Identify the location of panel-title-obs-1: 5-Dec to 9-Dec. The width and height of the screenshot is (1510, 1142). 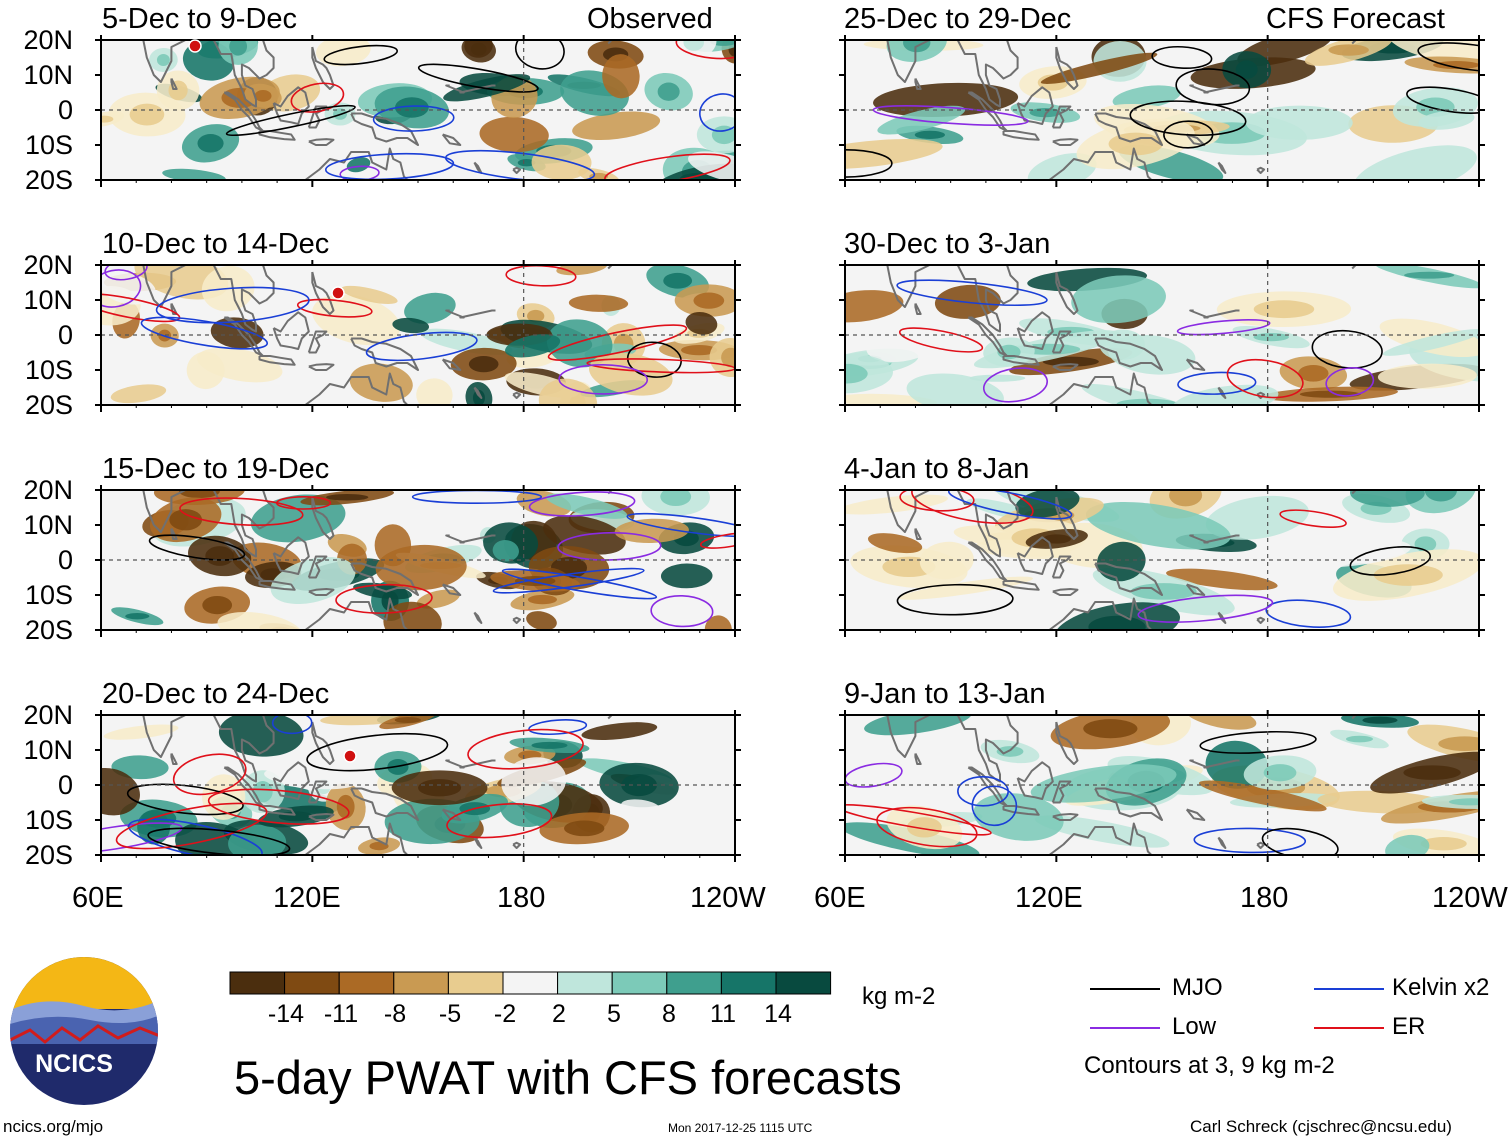
(200, 19).